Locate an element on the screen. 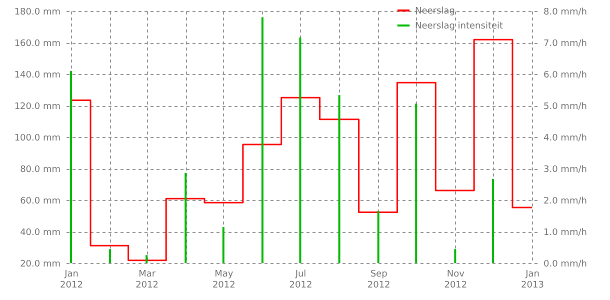 The height and width of the screenshot is (300, 610). x-tick-label: Mar 2012 is located at coordinates (147, 280).